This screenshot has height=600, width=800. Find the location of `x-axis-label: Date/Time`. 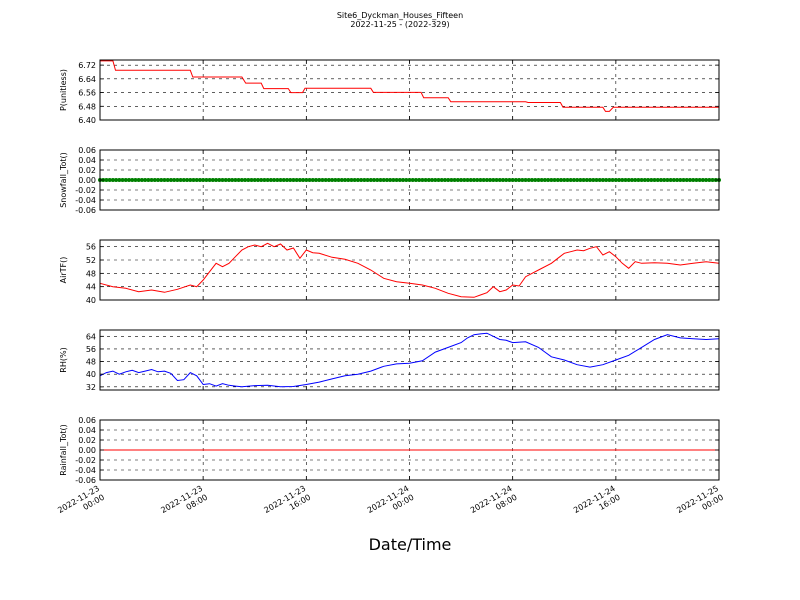

x-axis-label: Date/Time is located at coordinates (410, 544).